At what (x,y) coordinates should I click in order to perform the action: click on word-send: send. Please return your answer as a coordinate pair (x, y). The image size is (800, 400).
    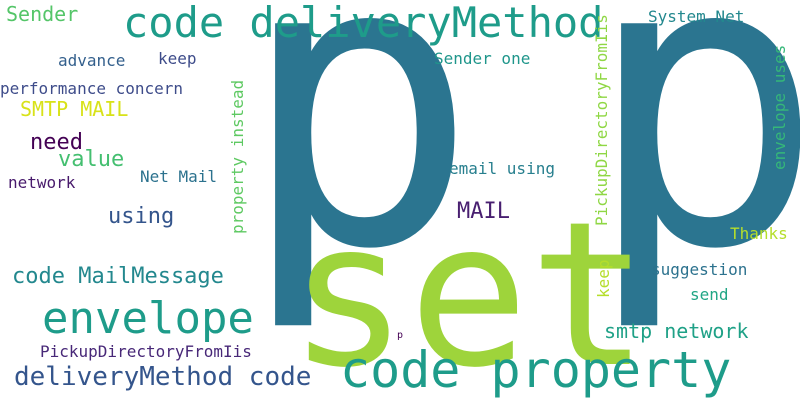
    Looking at the image, I should click on (709, 294).